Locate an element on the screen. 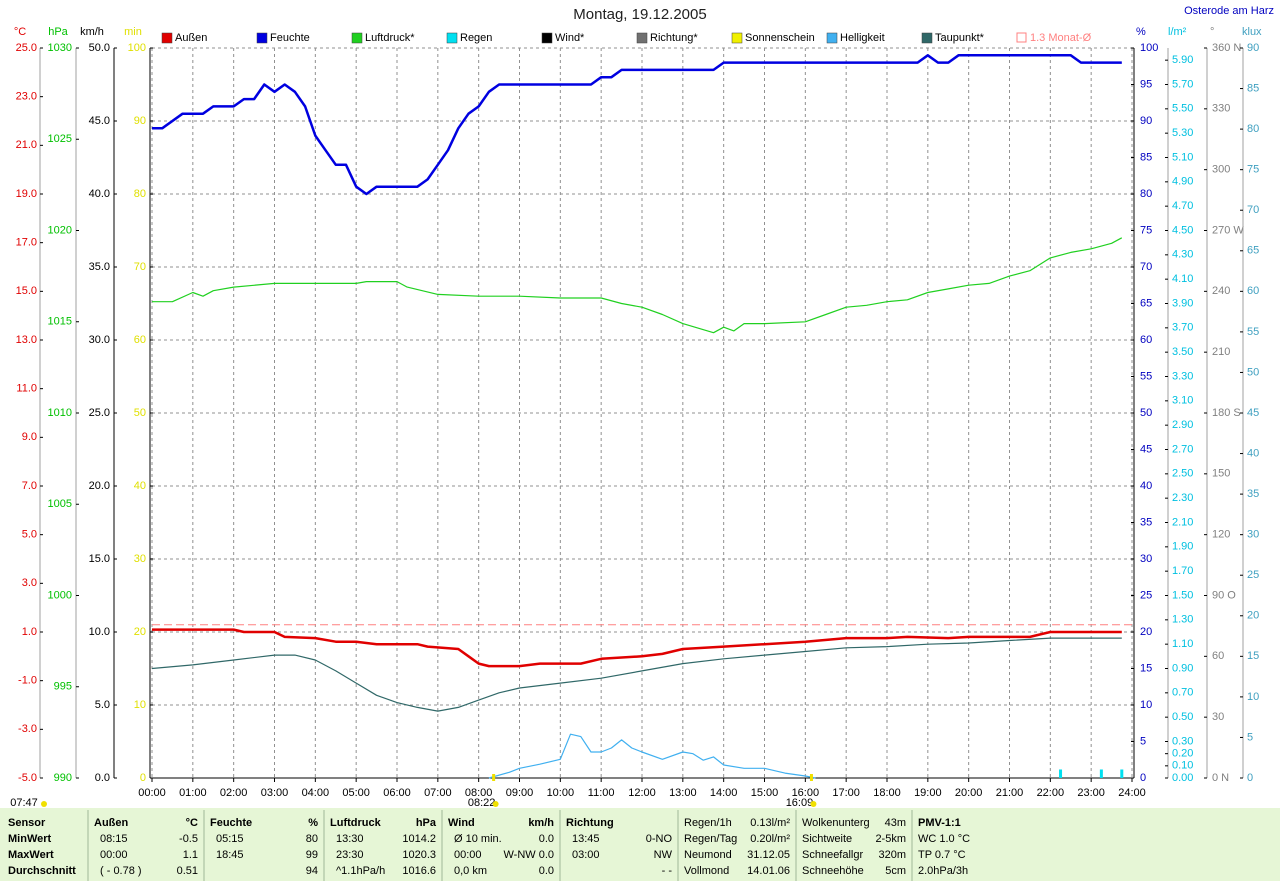 The height and width of the screenshot is (881, 1280). y-tick-label: 70 is located at coordinates (1146, 267).